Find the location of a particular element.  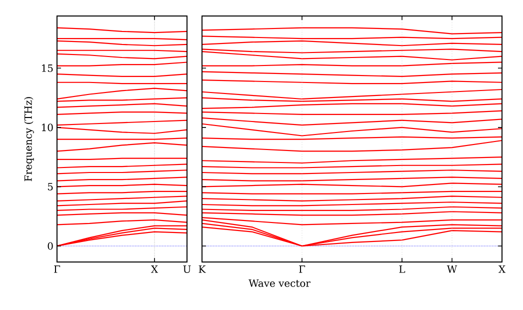

x-tick-label: K is located at coordinates (202, 269).